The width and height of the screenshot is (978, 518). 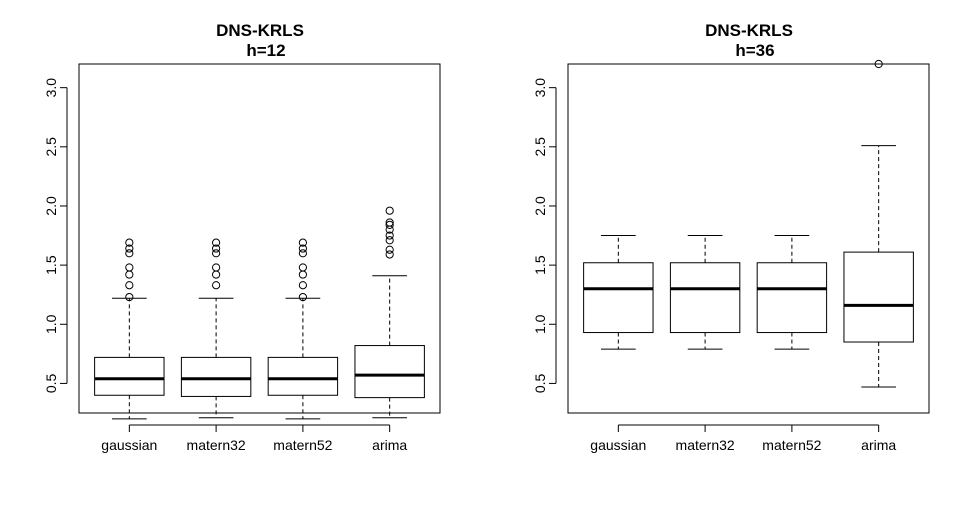 What do you see at coordinates (265, 50) in the screenshot?
I see `chart-subtitle: h=12` at bounding box center [265, 50].